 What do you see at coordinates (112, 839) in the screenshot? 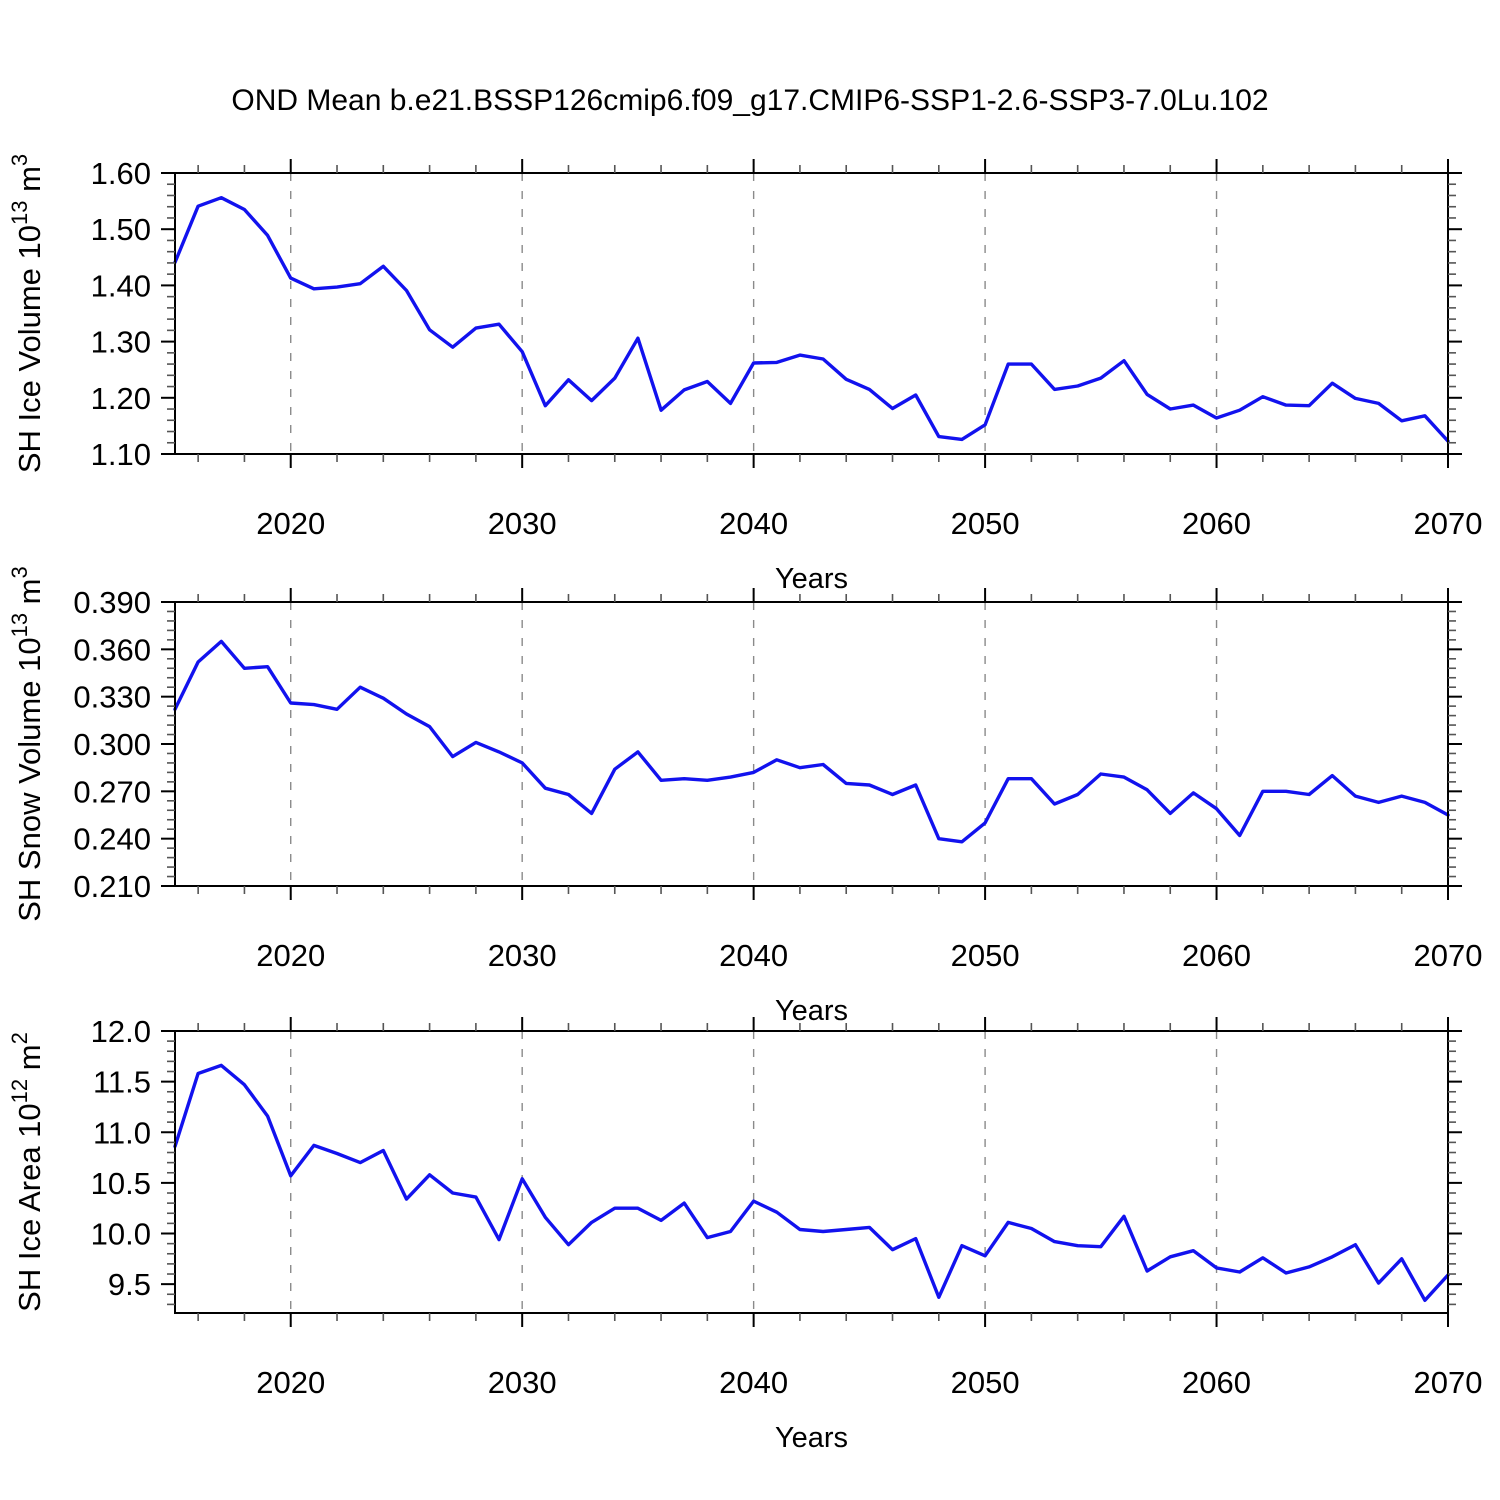
I see `svg-text: 0.240` at bounding box center [112, 839].